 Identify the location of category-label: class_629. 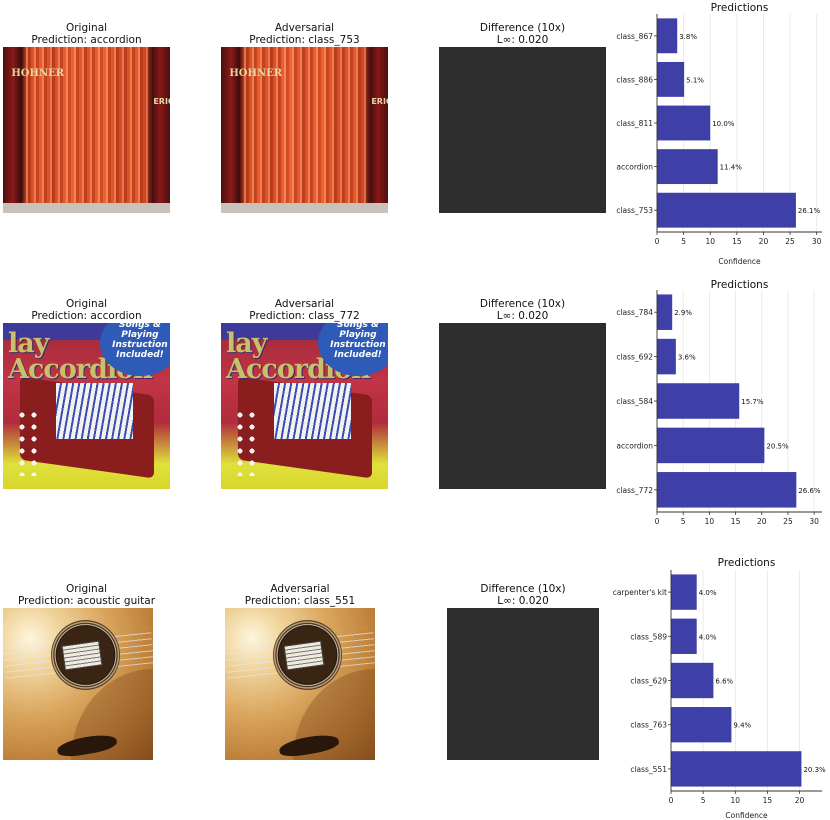
(648, 681).